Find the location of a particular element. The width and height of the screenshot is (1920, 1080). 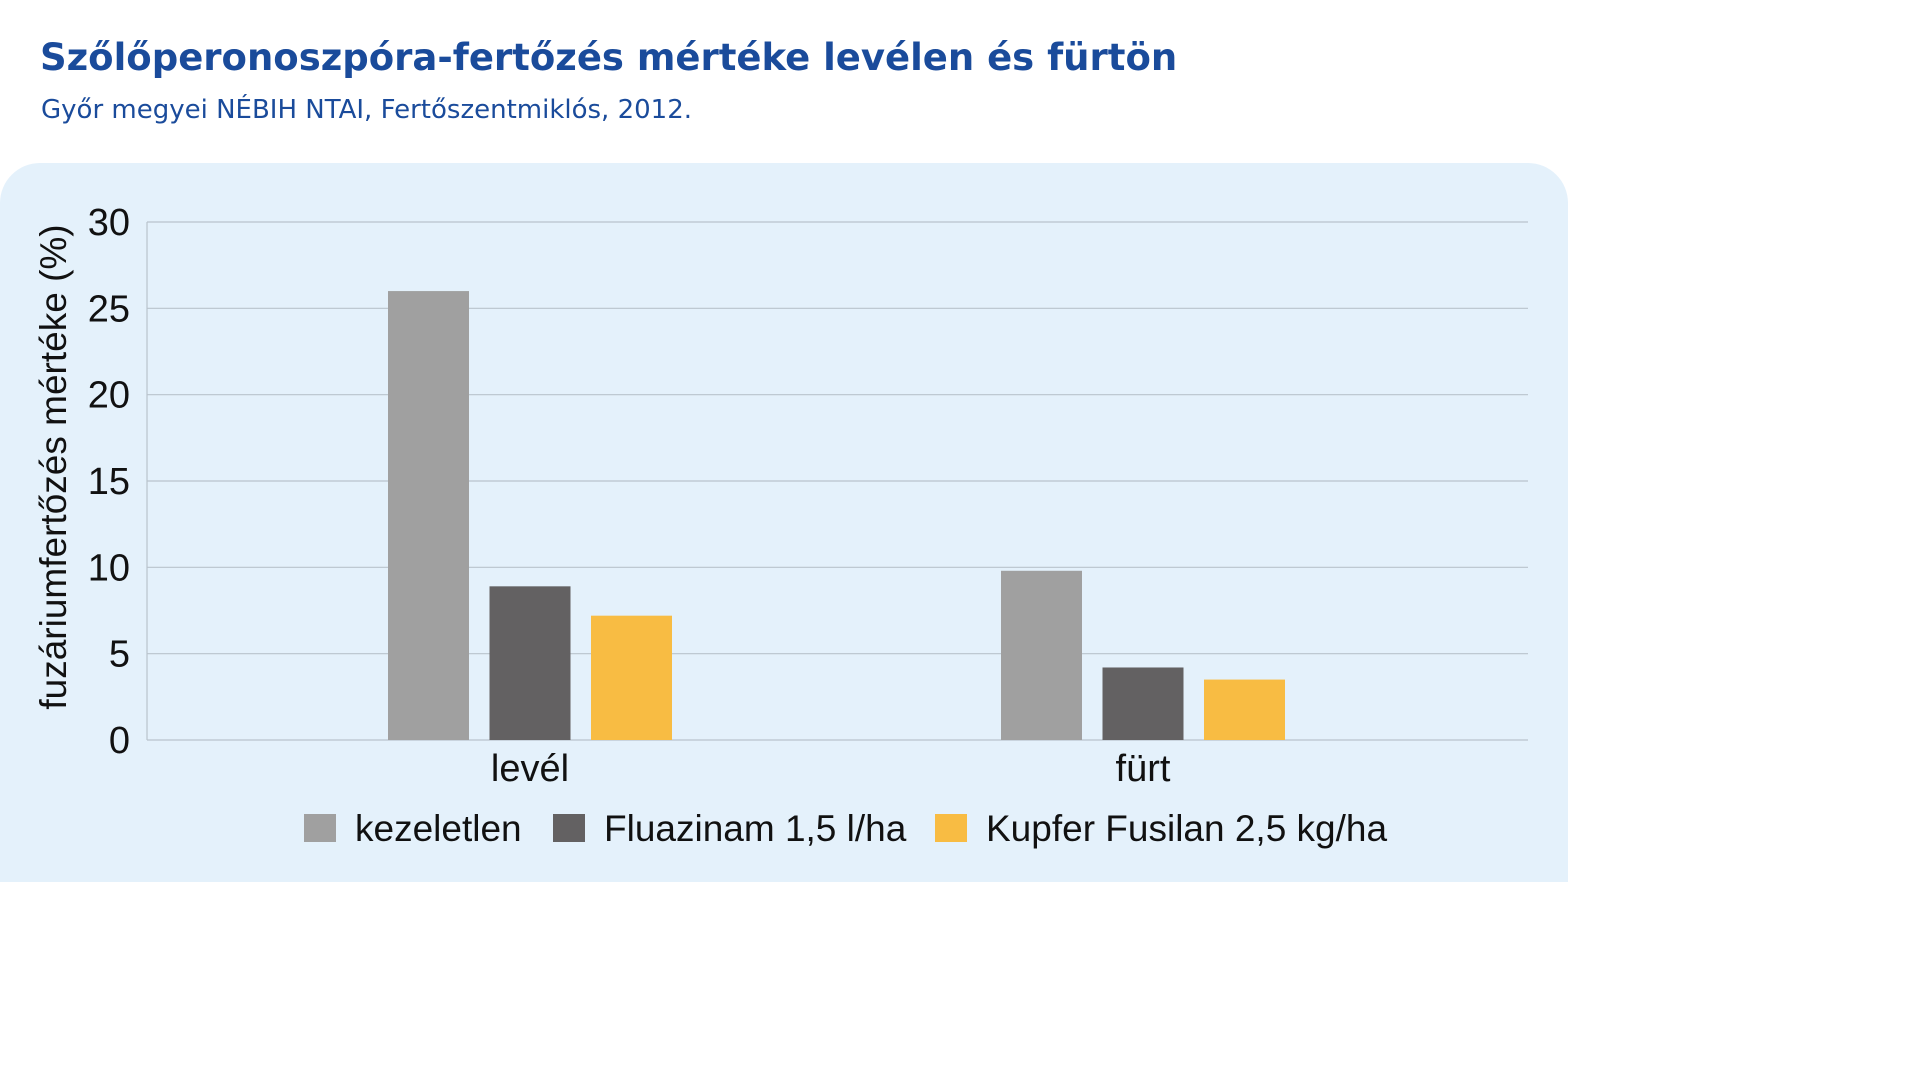

y-tick-label: 30 is located at coordinates (109, 223).